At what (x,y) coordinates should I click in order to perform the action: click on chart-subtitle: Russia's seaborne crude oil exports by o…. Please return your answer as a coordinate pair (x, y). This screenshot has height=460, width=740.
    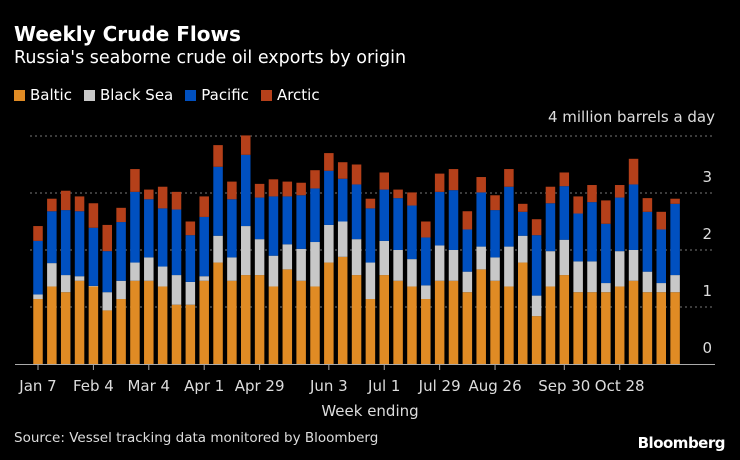
    Looking at the image, I should click on (210, 58).